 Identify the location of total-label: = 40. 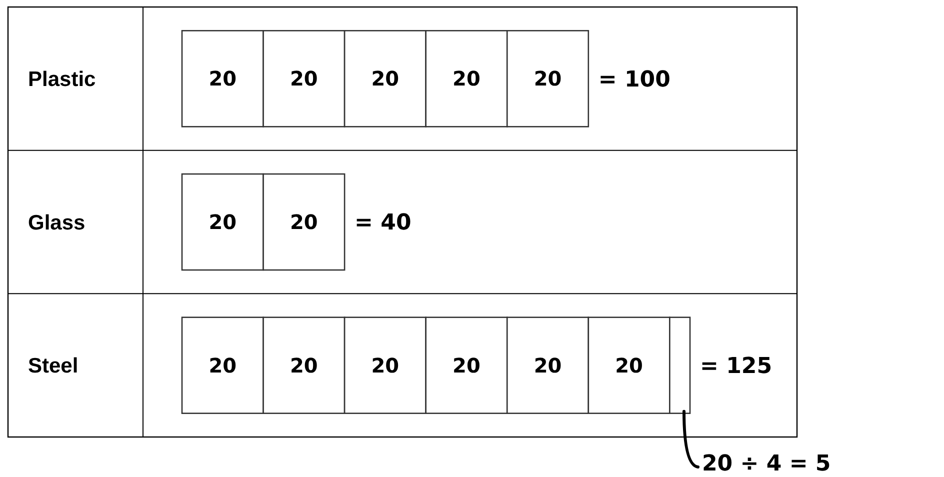
(383, 223).